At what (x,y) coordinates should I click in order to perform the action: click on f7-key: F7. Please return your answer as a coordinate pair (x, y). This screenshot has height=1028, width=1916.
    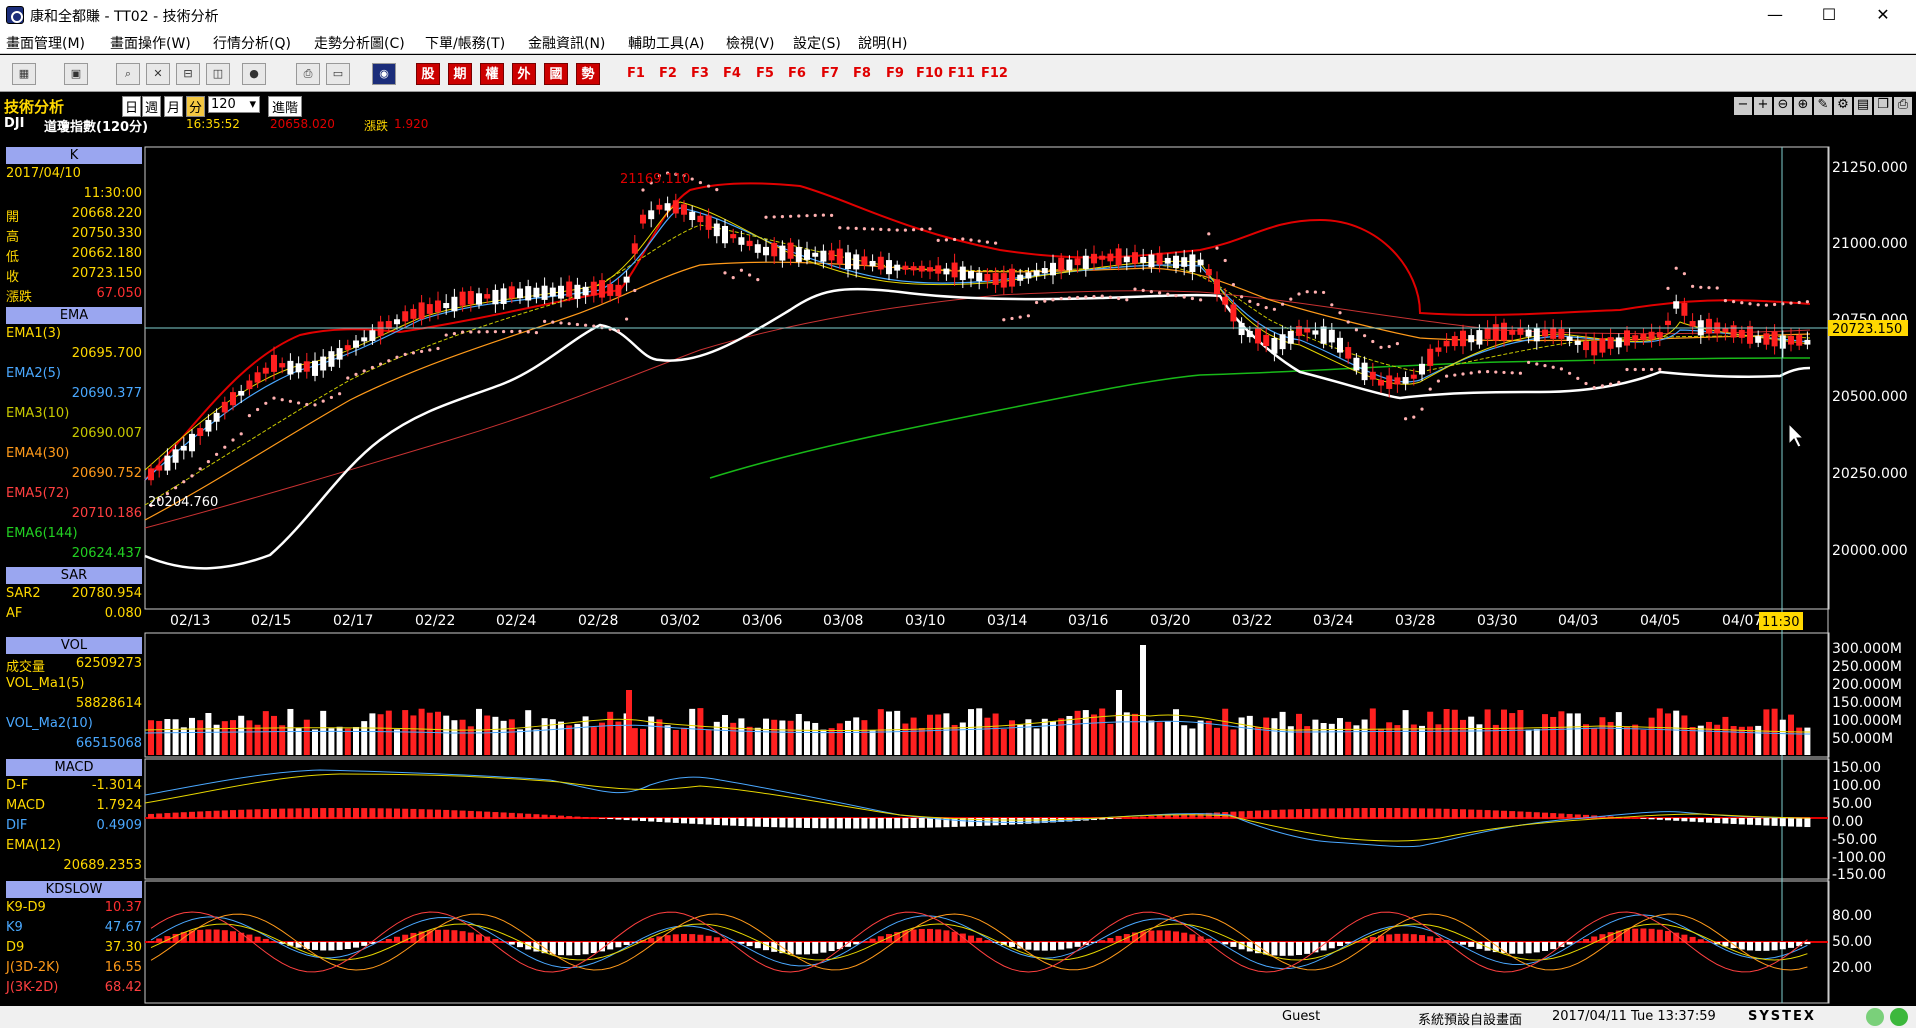
    Looking at the image, I should click on (830, 73).